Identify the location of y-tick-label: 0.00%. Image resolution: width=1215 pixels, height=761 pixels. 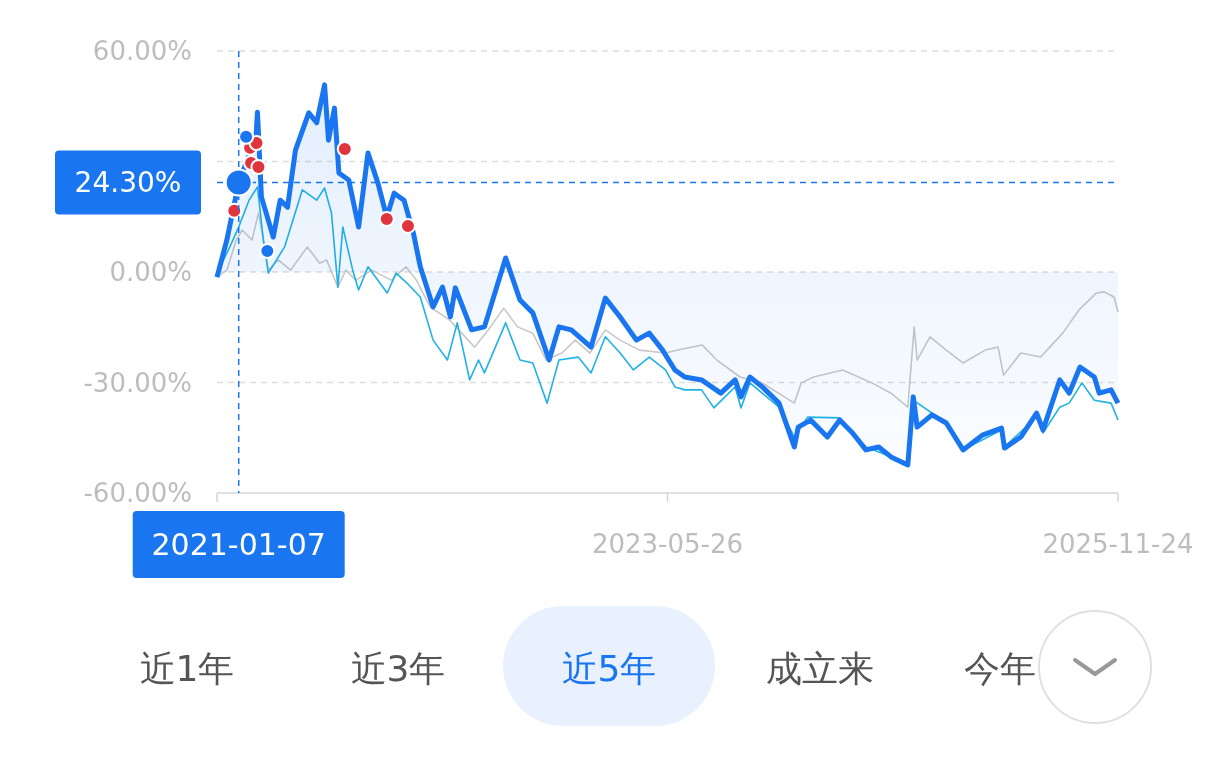
(150, 272).